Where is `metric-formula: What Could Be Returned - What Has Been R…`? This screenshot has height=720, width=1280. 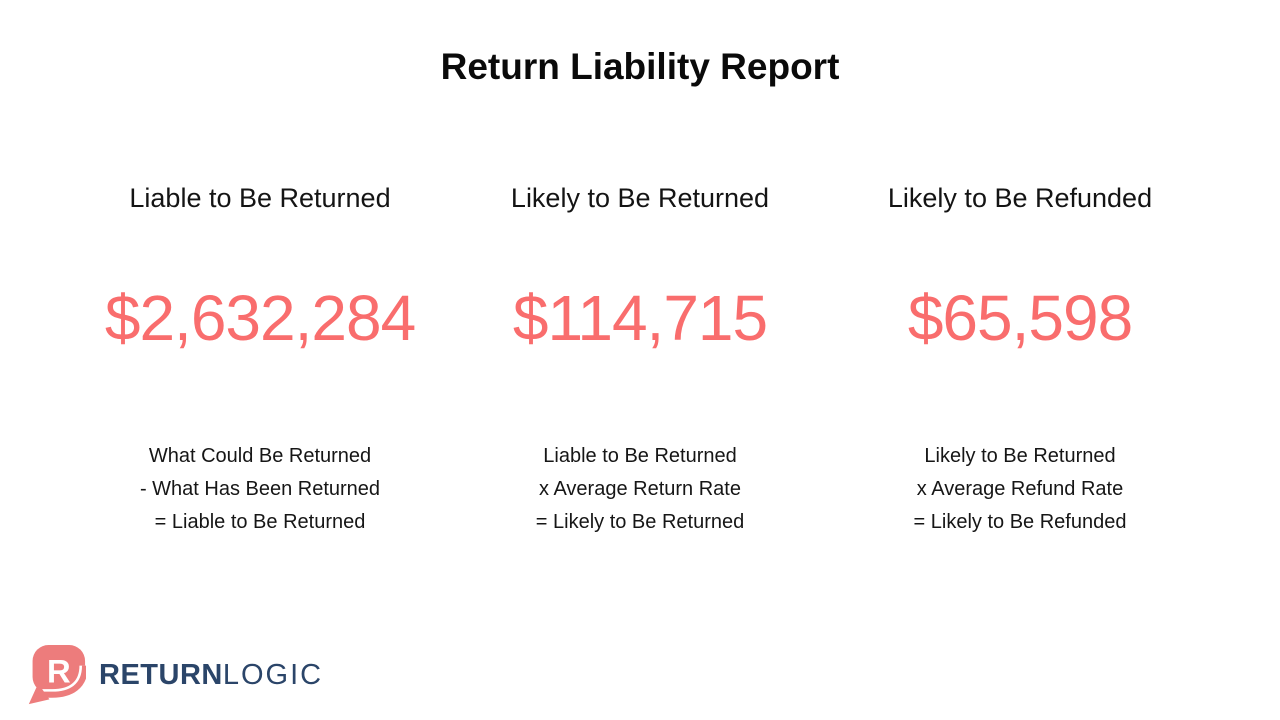
metric-formula: What Could Be Returned - What Has Been R… is located at coordinates (260, 489).